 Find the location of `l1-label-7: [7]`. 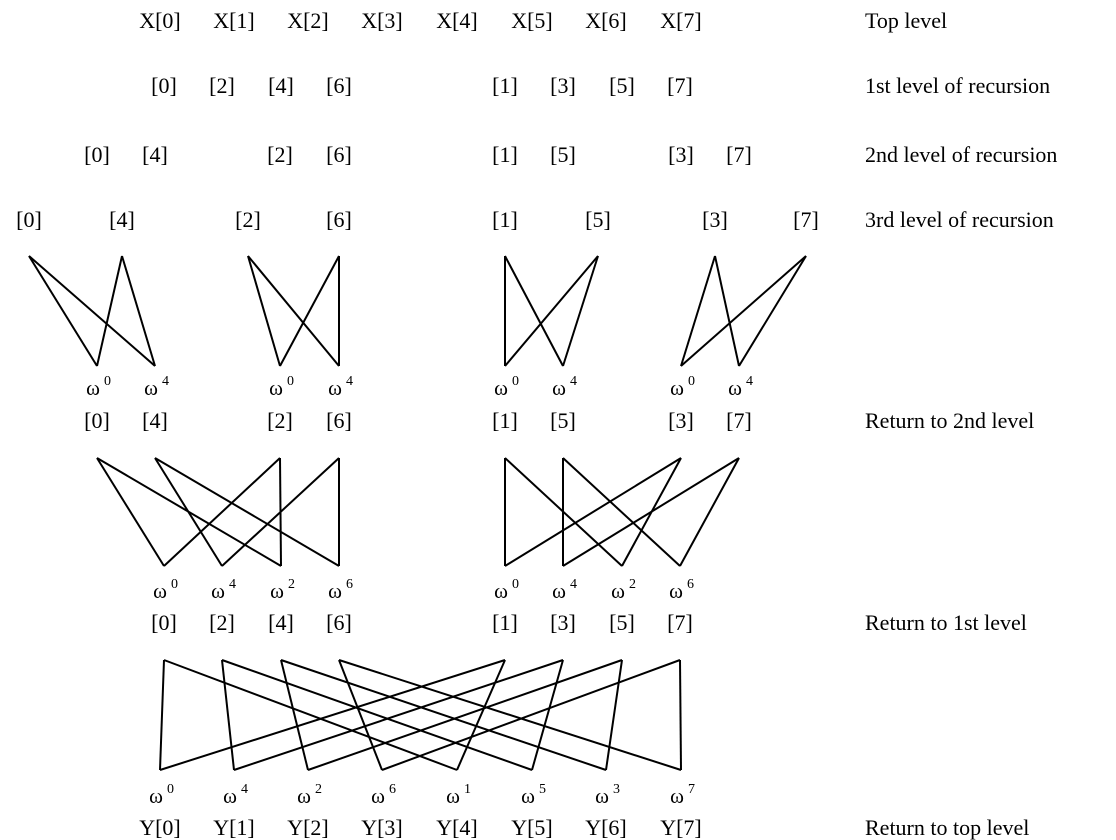

l1-label-7: [7] is located at coordinates (680, 85).